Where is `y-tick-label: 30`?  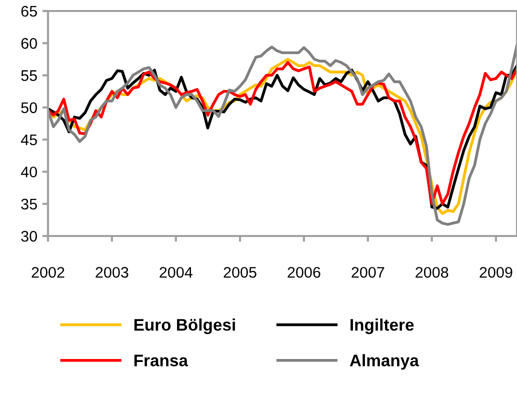 y-tick-label: 30 is located at coordinates (29, 236).